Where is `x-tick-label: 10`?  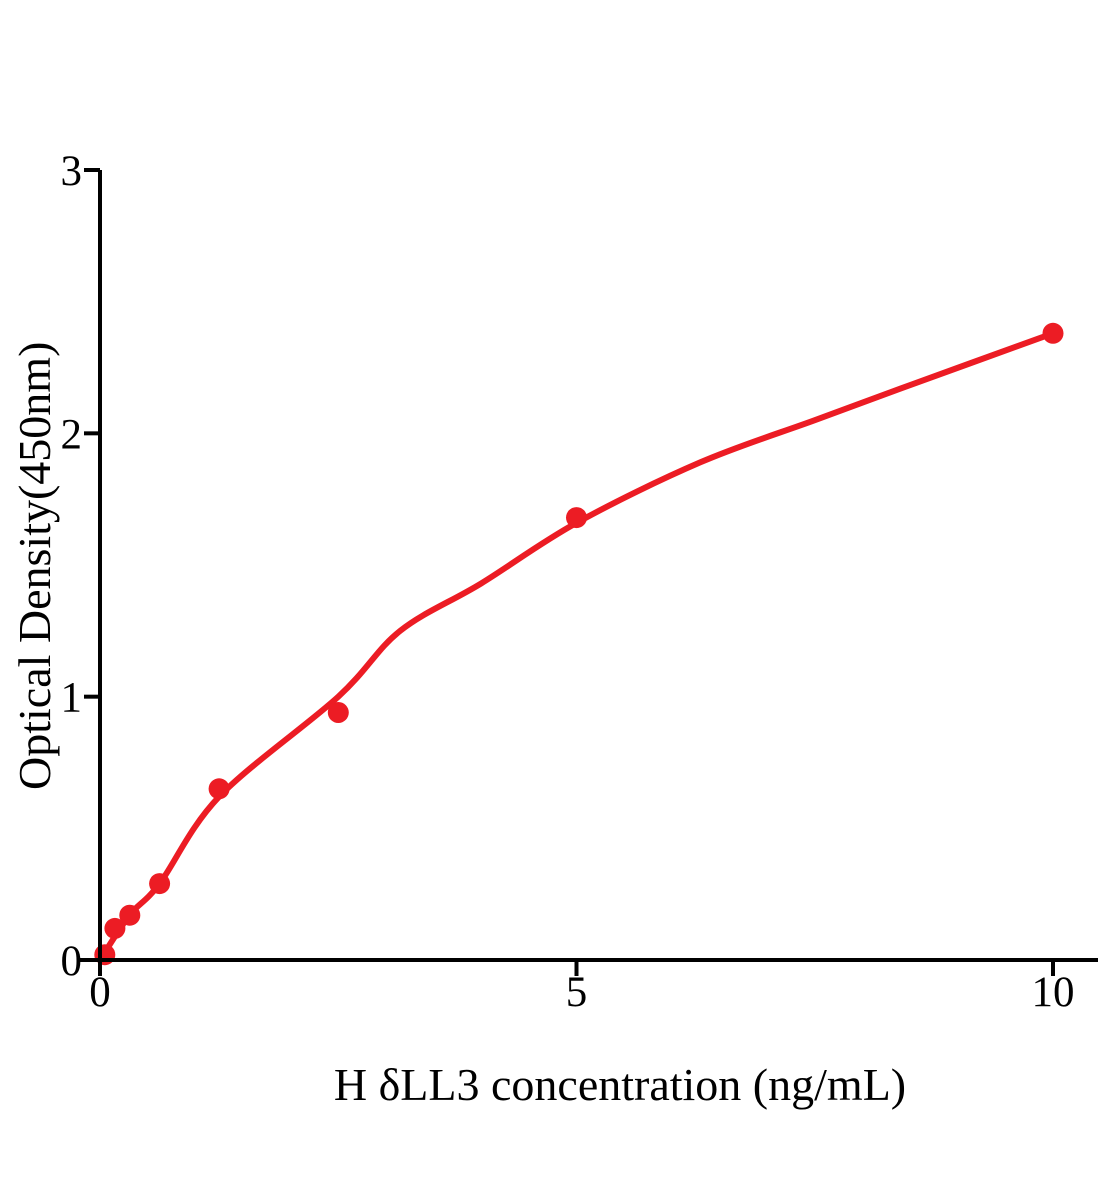
x-tick-label: 10 is located at coordinates (1053, 992).